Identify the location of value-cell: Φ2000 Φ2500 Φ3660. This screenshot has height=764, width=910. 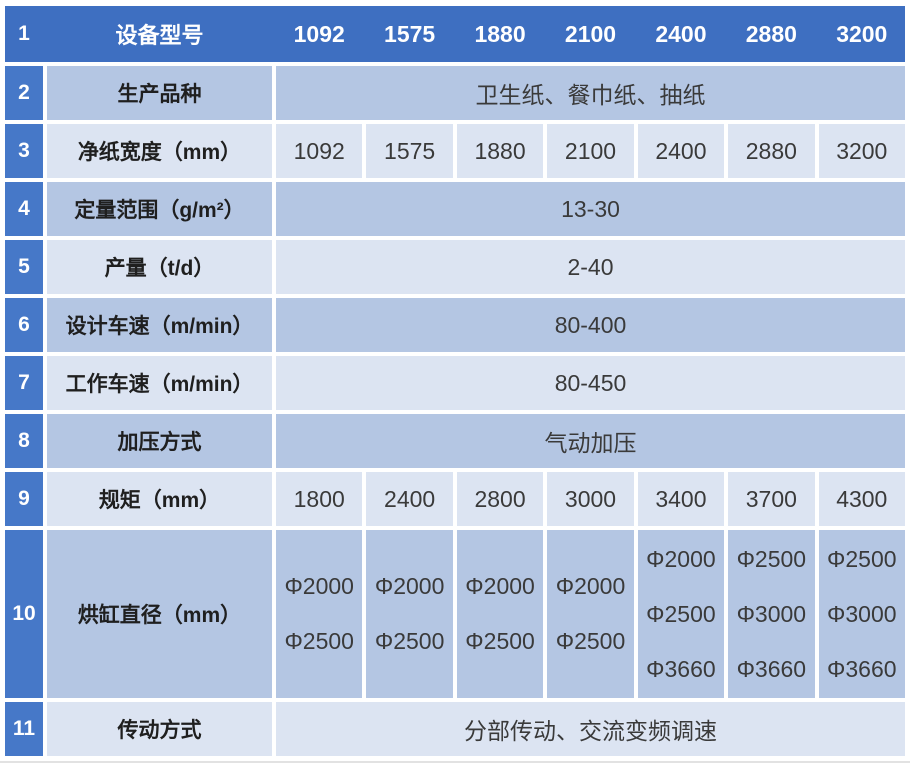
(681, 614).